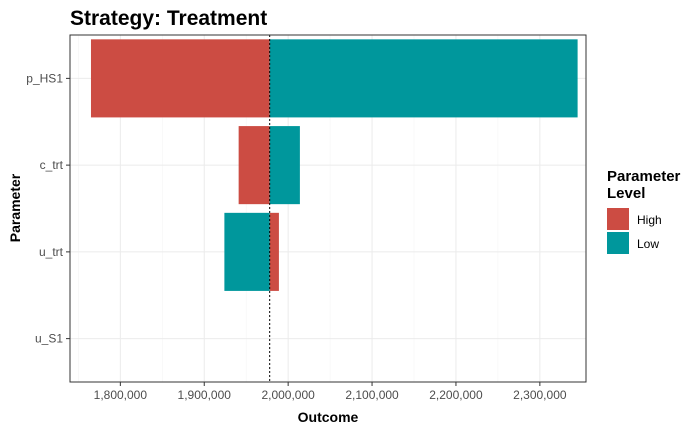  What do you see at coordinates (540, 395) in the screenshot?
I see `x-tick-label: 2,300,000` at bounding box center [540, 395].